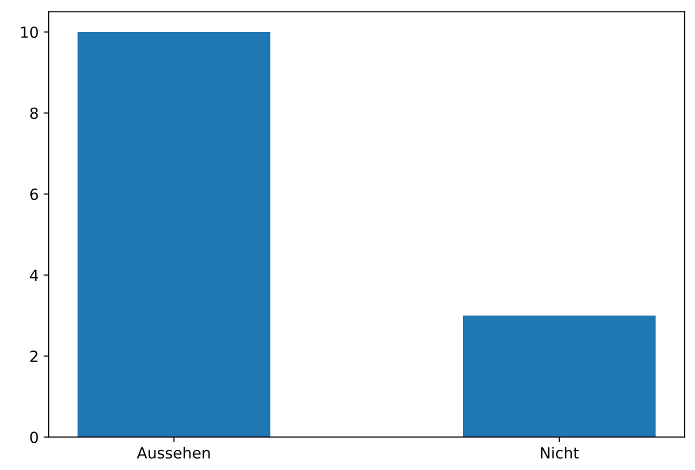 This screenshot has height=470, width=695. Describe the element at coordinates (173, 452) in the screenshot. I see `x-tick-label: Aussehen` at that location.